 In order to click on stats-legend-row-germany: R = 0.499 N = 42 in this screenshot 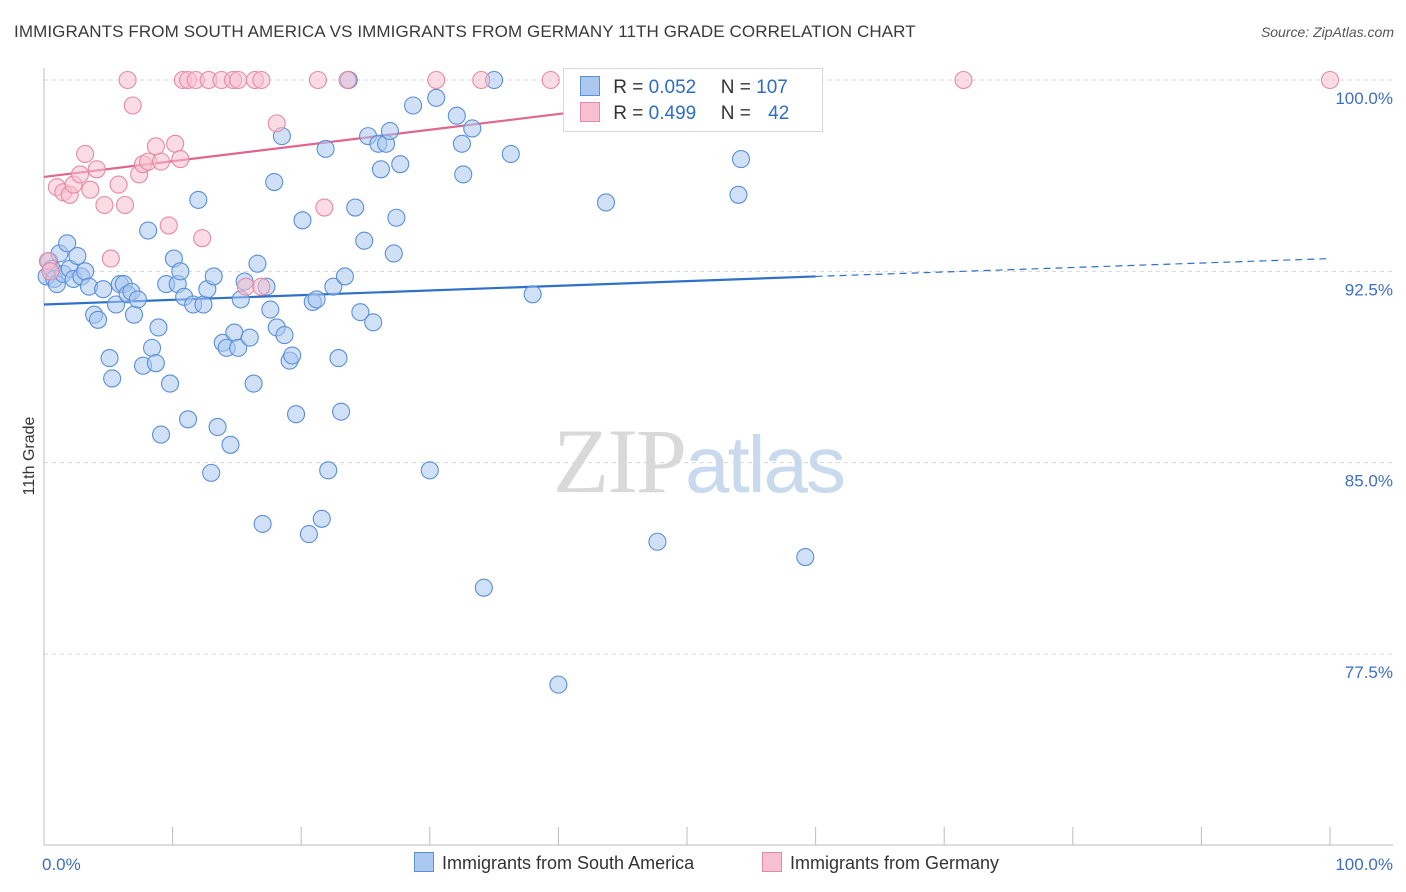, I will do `click(684, 114)`.